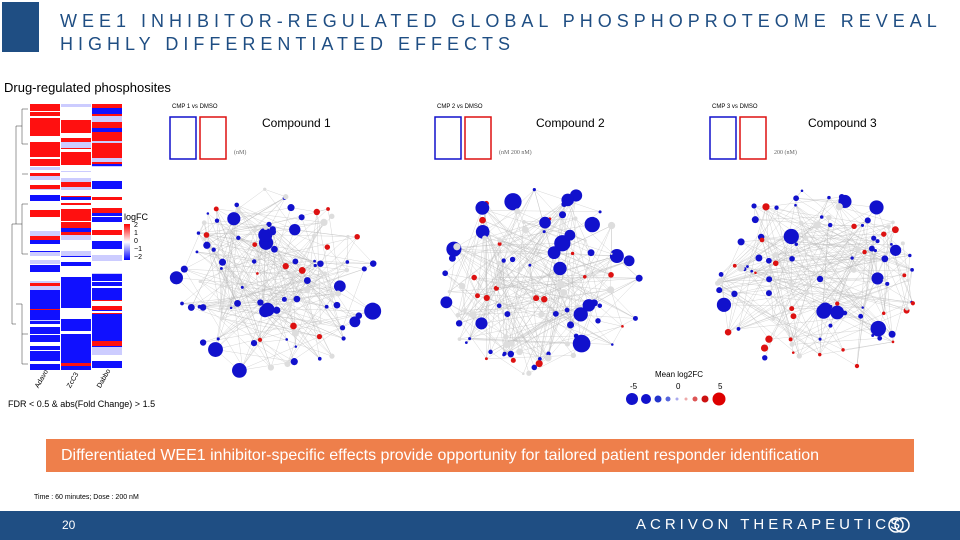  I want to click on fdr-note: FDR < 0.5 & abs(Fold Change) > 1.5, so click(82, 404).